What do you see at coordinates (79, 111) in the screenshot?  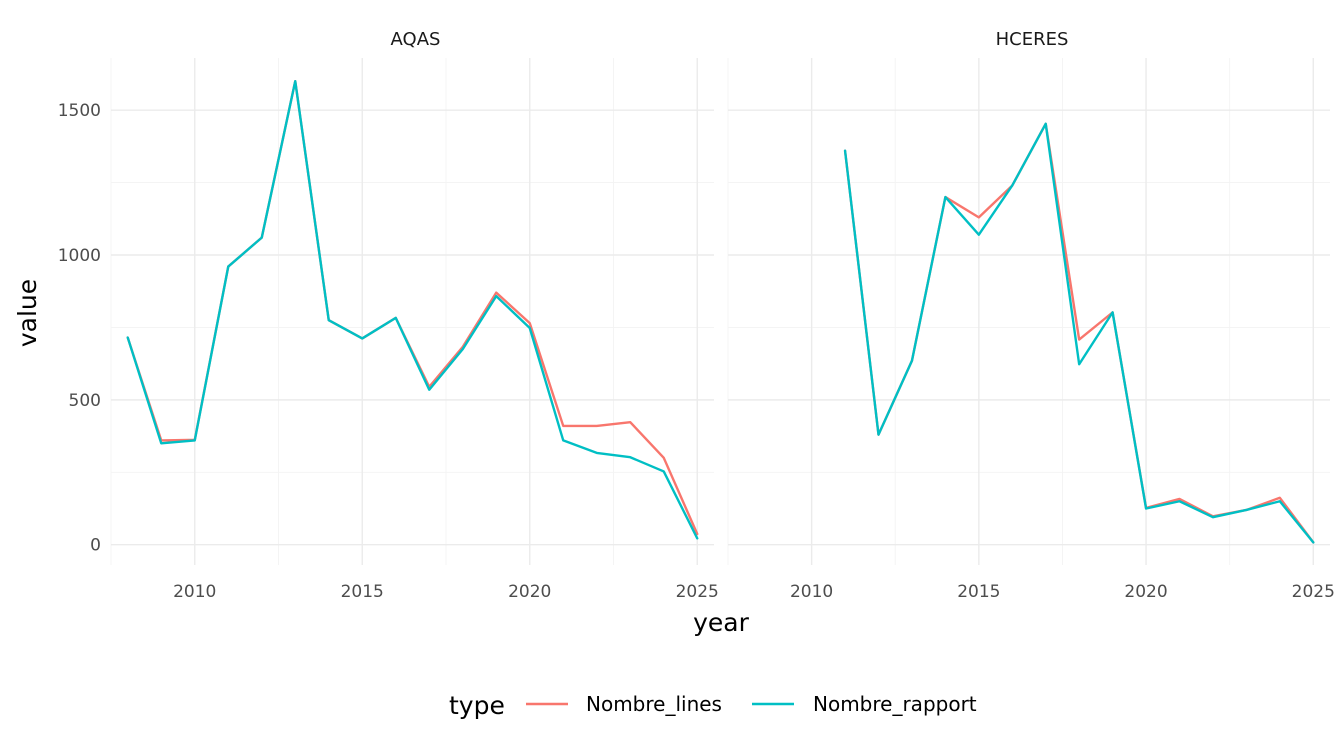 I see `y-tick-label: 1500` at bounding box center [79, 111].